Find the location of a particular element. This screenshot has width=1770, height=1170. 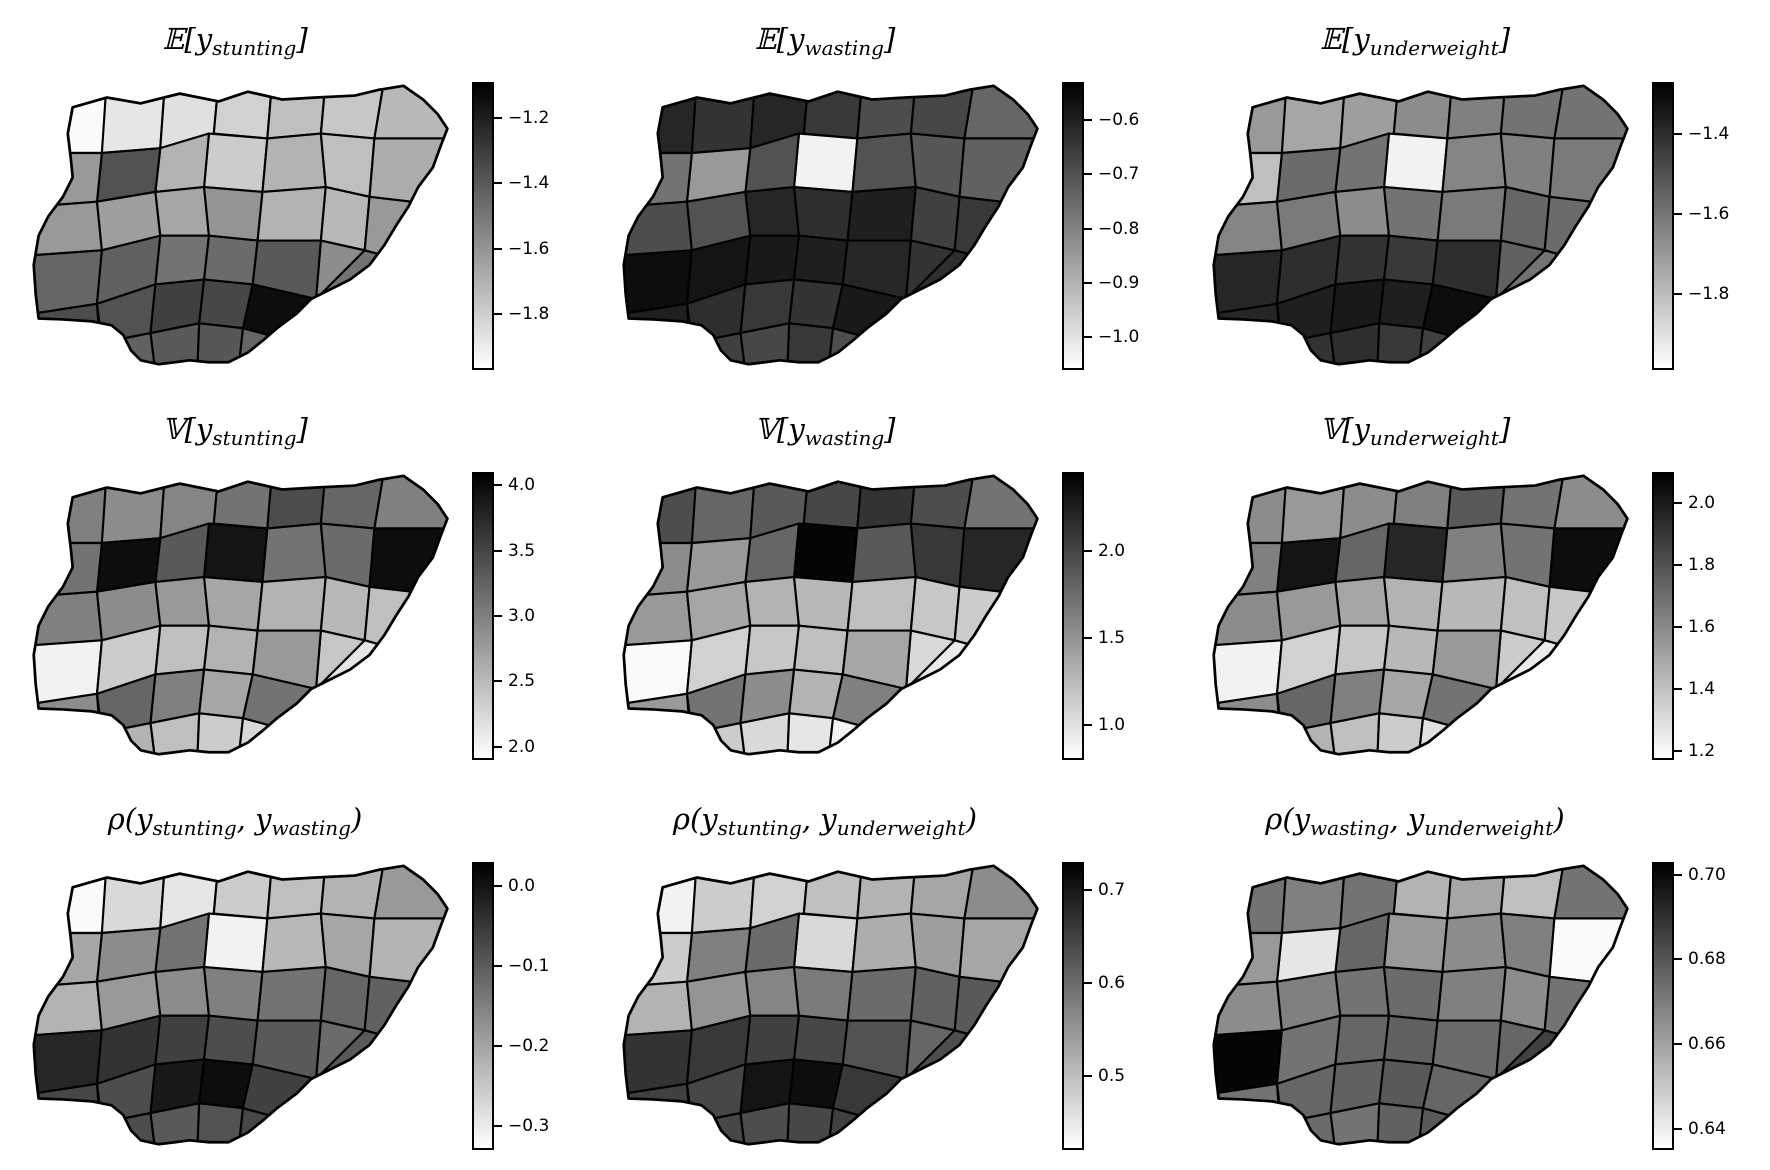

title-subscript: stunting is located at coordinates (194, 828).